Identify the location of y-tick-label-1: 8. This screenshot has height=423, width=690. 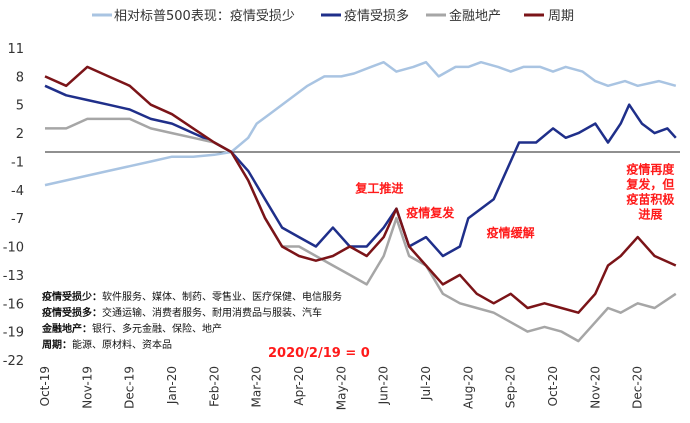
(20, 77).